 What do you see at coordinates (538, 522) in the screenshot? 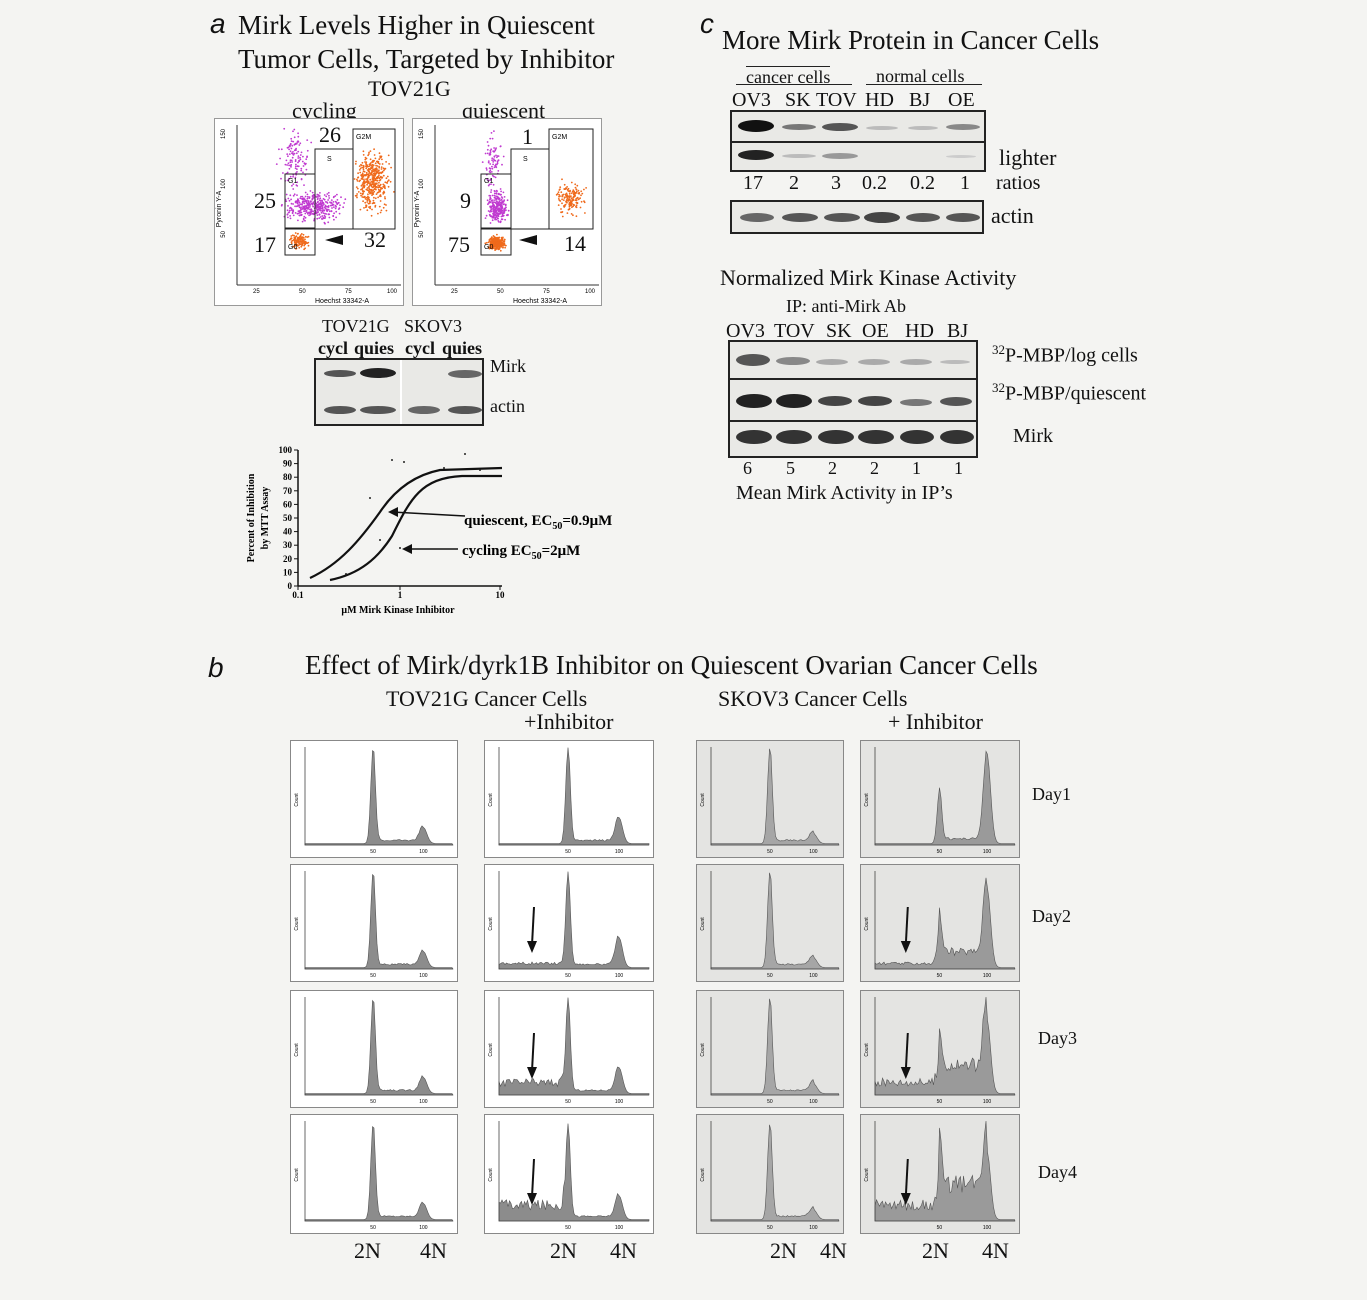
I see `quiescent-ec50-label: quiescent, EC50=0.9μM` at bounding box center [538, 522].